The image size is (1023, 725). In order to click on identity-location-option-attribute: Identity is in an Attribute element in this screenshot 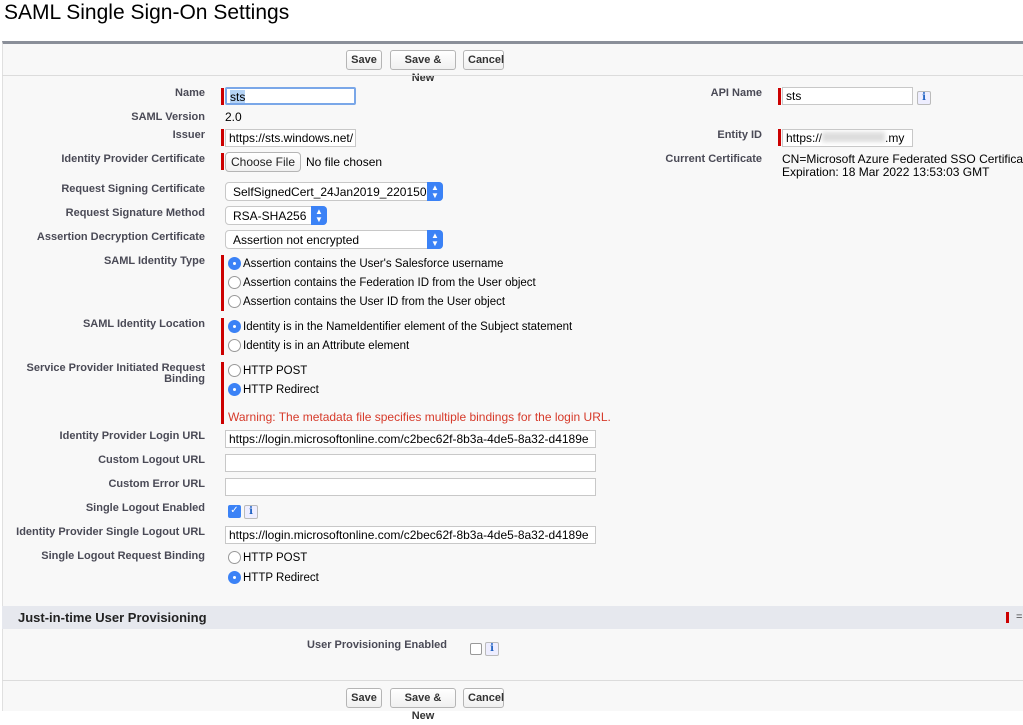, I will do `click(318, 346)`.